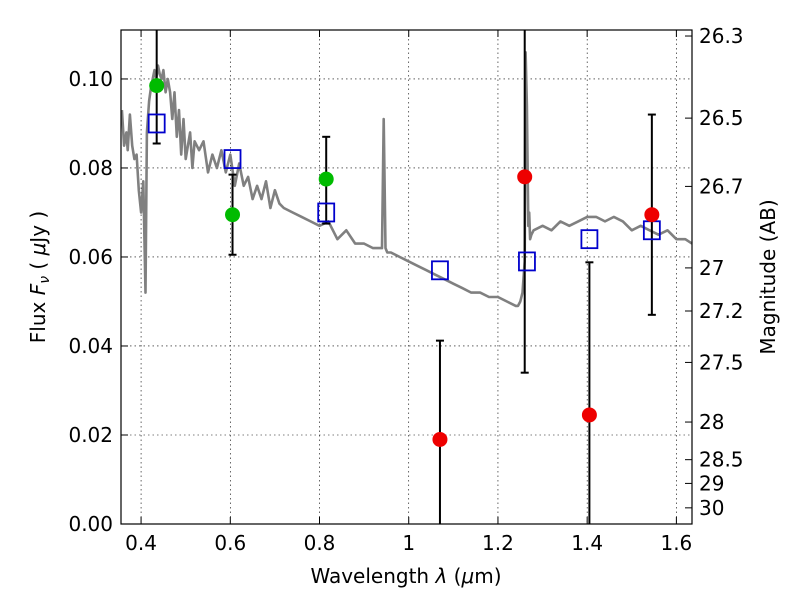 The image size is (800, 600). Describe the element at coordinates (320, 543) in the screenshot. I see `x-tick-label: 0.8` at that location.